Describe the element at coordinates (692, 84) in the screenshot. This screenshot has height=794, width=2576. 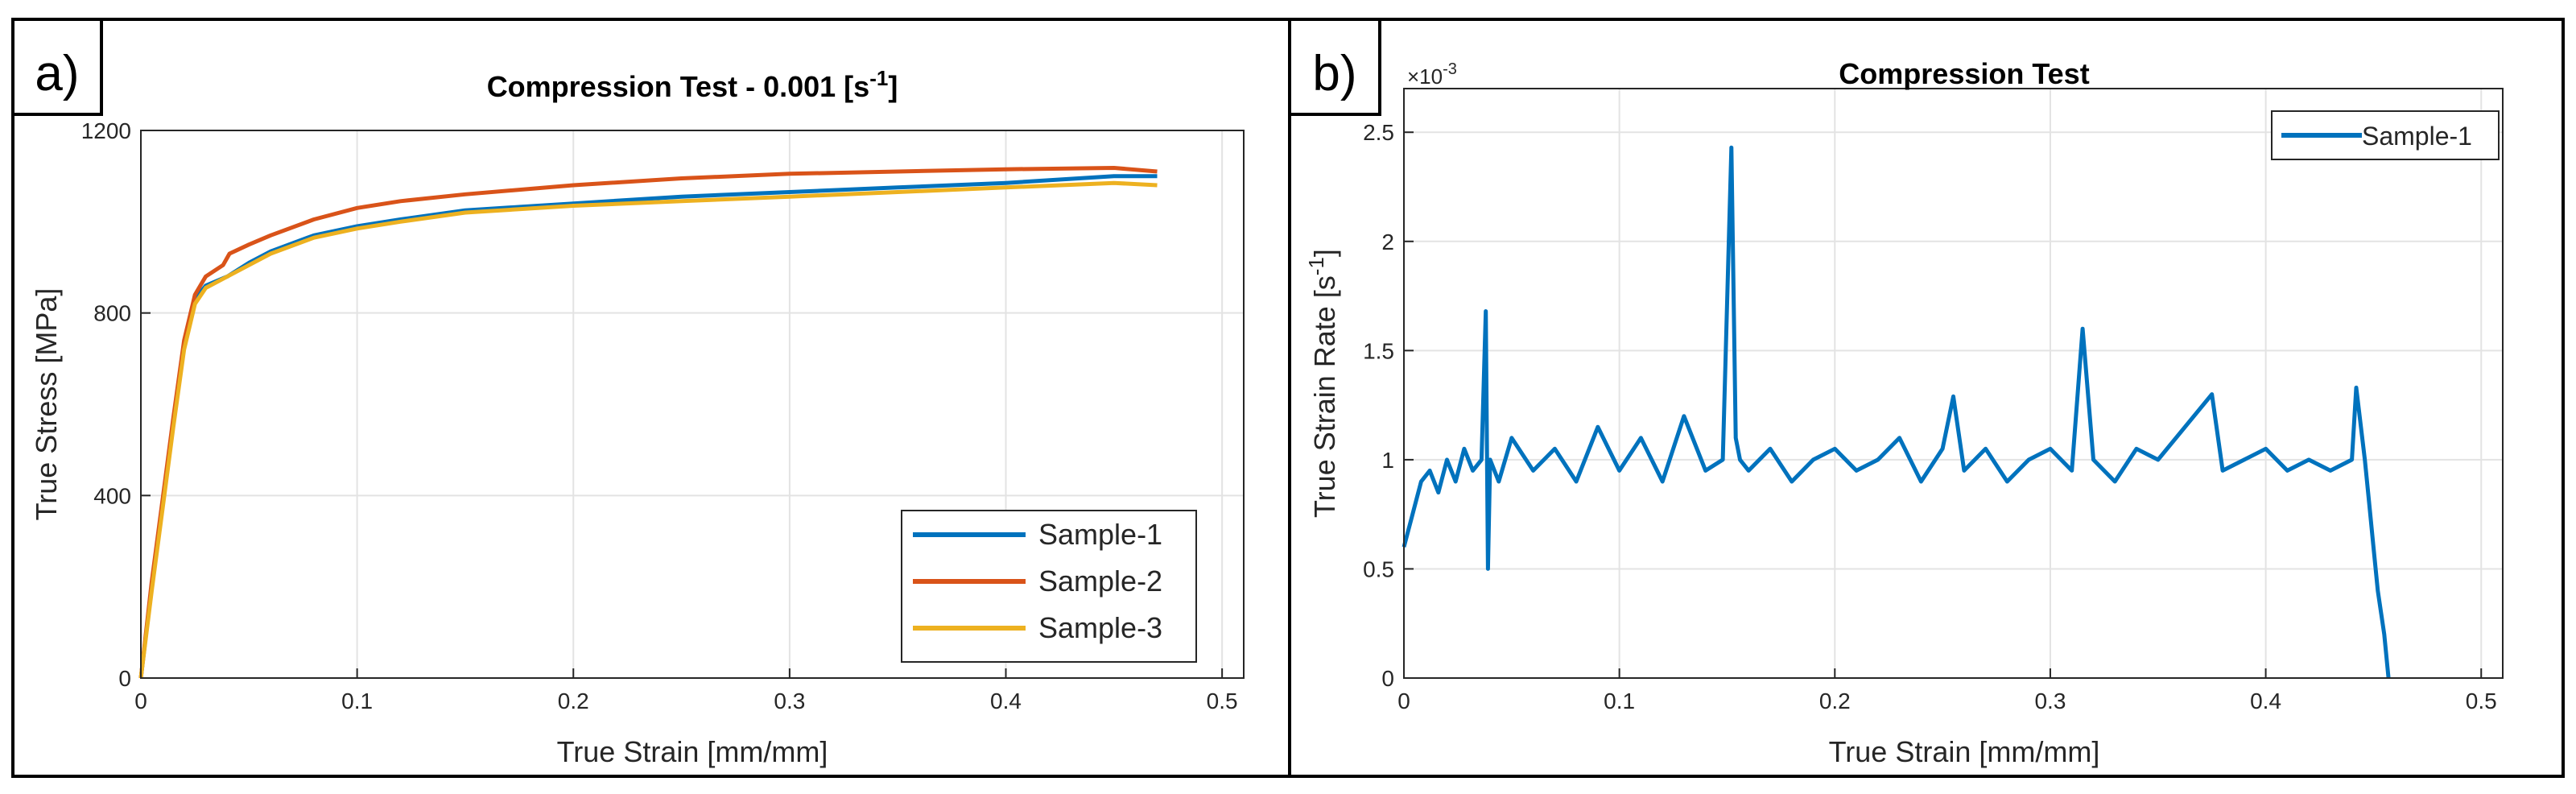
I see `chart-a-title: Compression Test - 0.001 [s-1]` at that location.